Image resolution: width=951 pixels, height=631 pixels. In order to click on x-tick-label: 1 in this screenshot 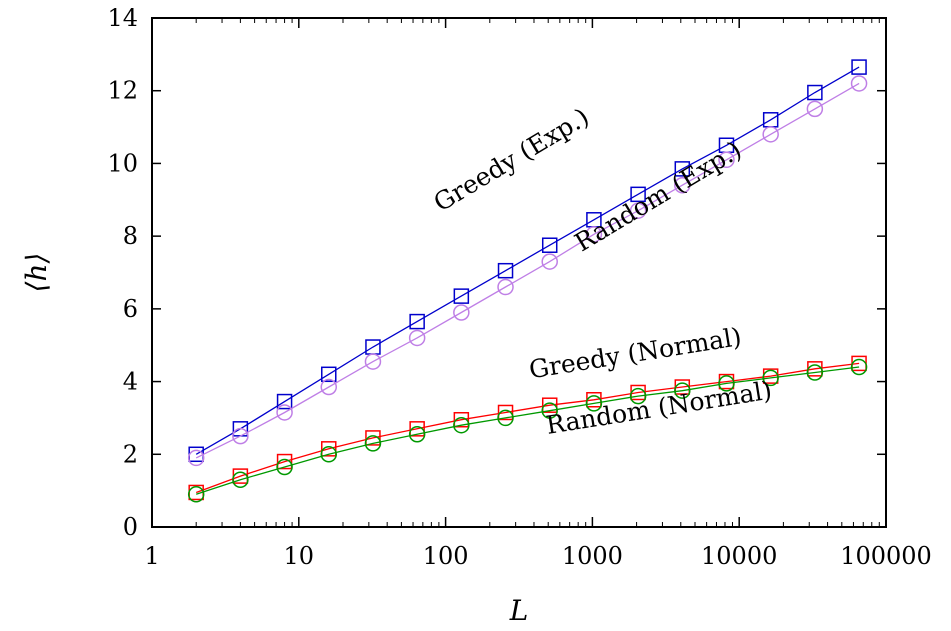, I will do `click(151, 556)`.